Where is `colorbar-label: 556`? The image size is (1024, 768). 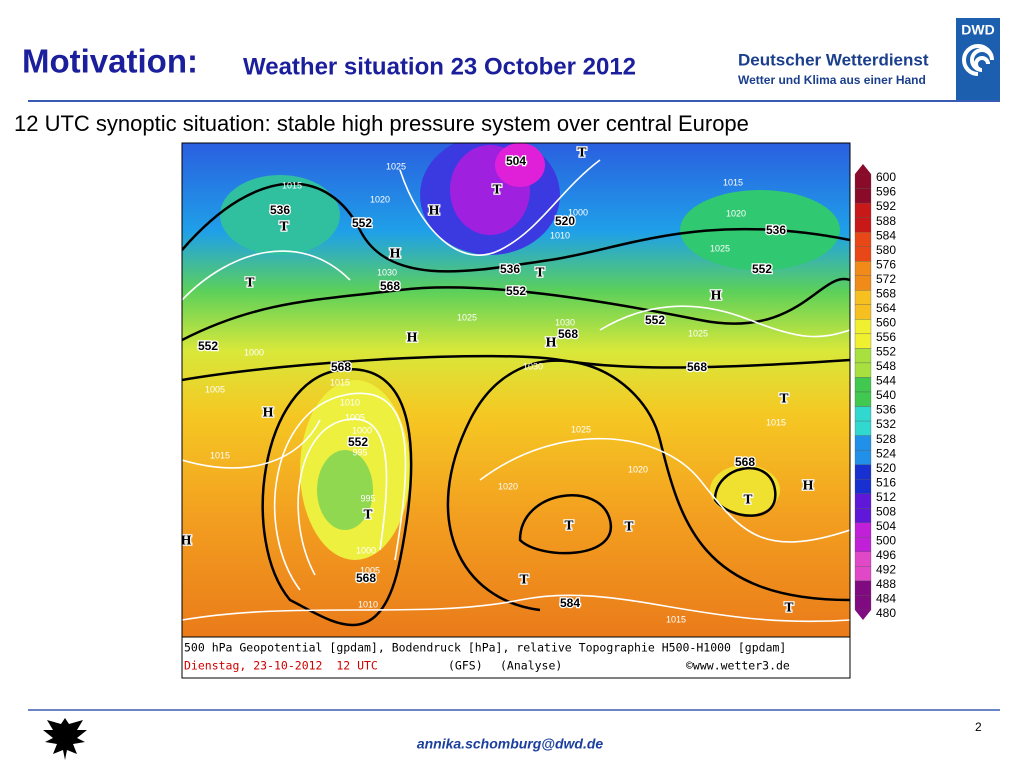
colorbar-label: 556 is located at coordinates (886, 337).